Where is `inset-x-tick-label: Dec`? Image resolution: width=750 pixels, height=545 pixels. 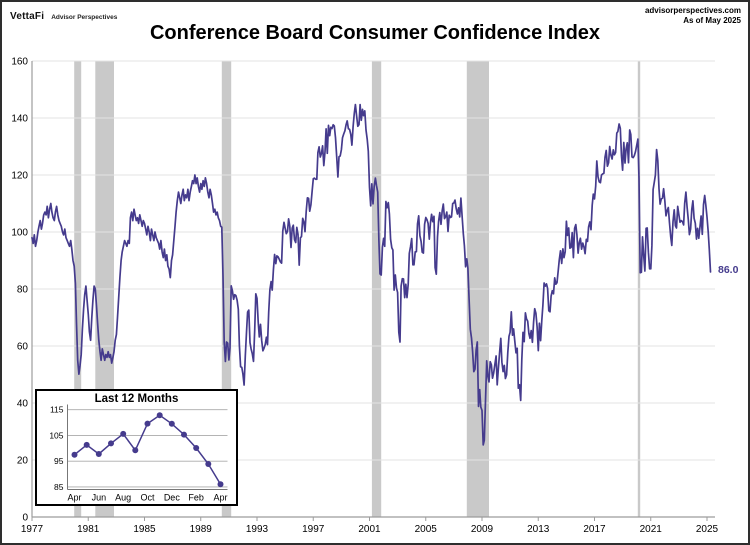 inset-x-tick-label: Dec is located at coordinates (172, 498).